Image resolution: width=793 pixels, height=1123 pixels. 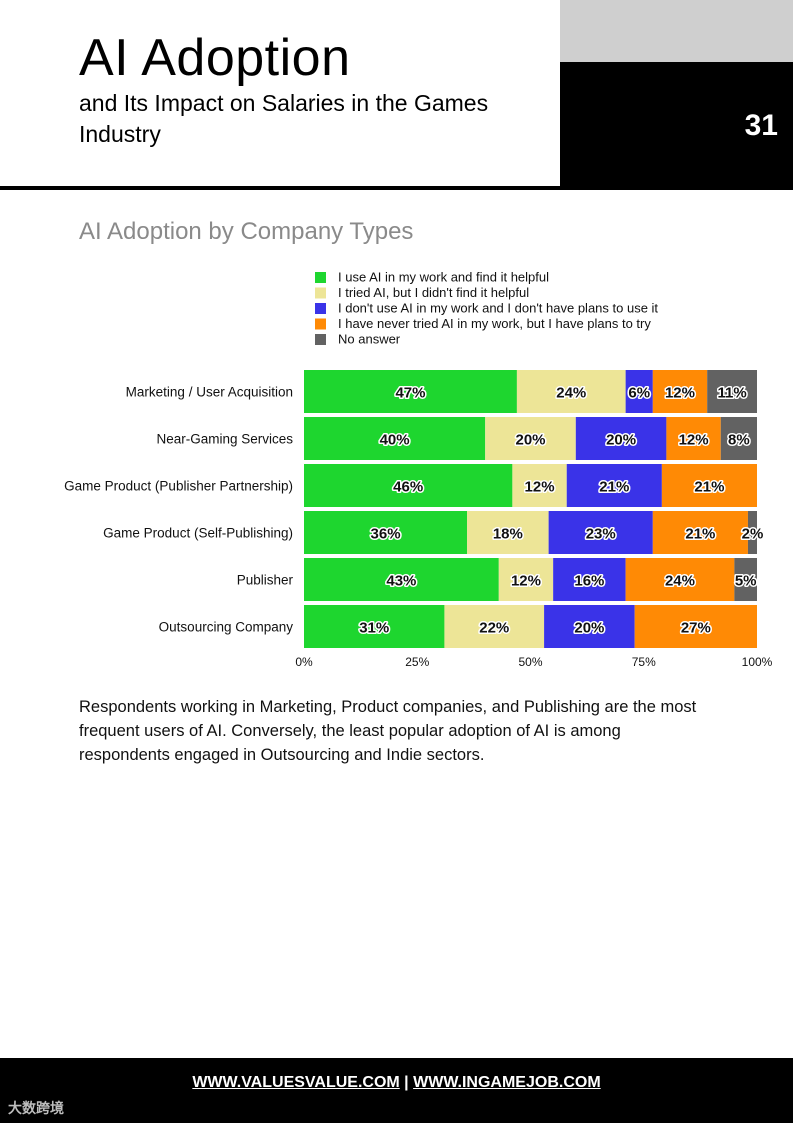 What do you see at coordinates (433, 292) in the screenshot?
I see `legend-label: I tried AI, but I didn't find it helpful` at bounding box center [433, 292].